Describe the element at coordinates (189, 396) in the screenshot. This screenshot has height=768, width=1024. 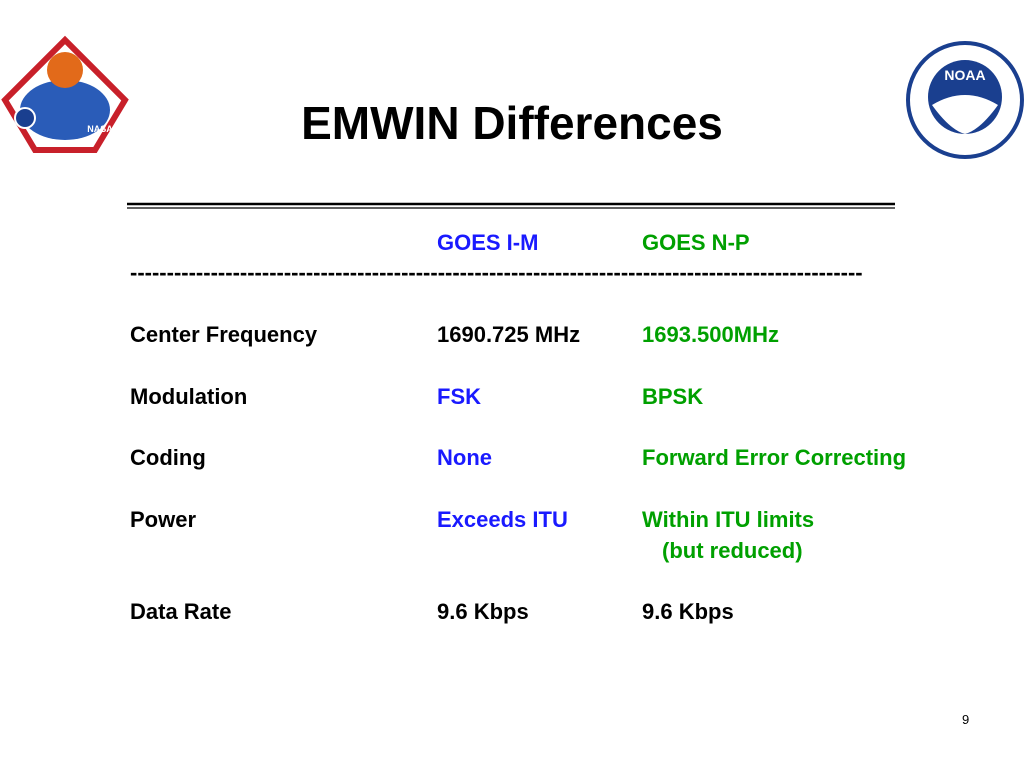
I see `row-label: Modulation` at that location.